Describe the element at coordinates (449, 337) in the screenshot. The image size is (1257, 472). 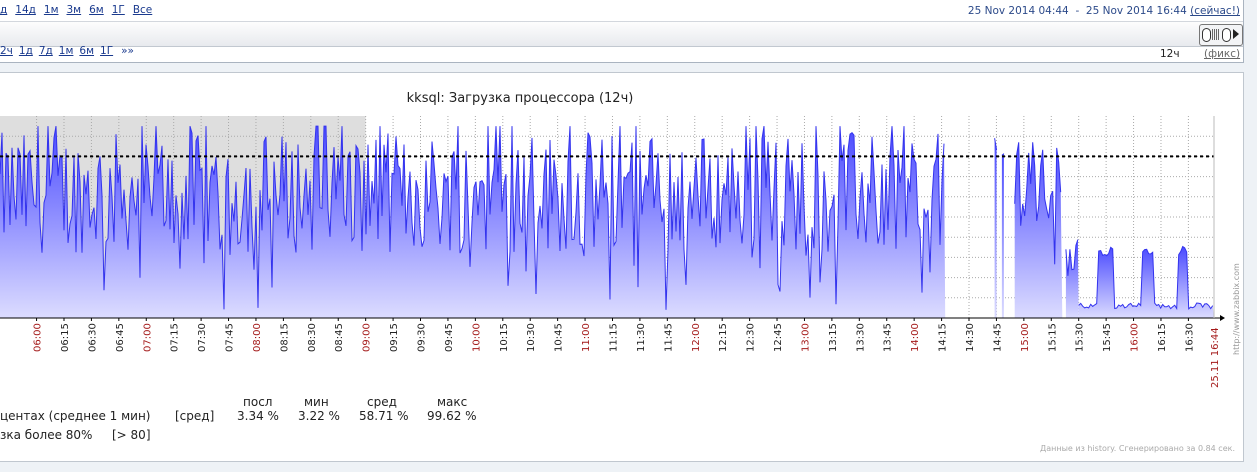
I see `x-tick-label: 09:45` at that location.